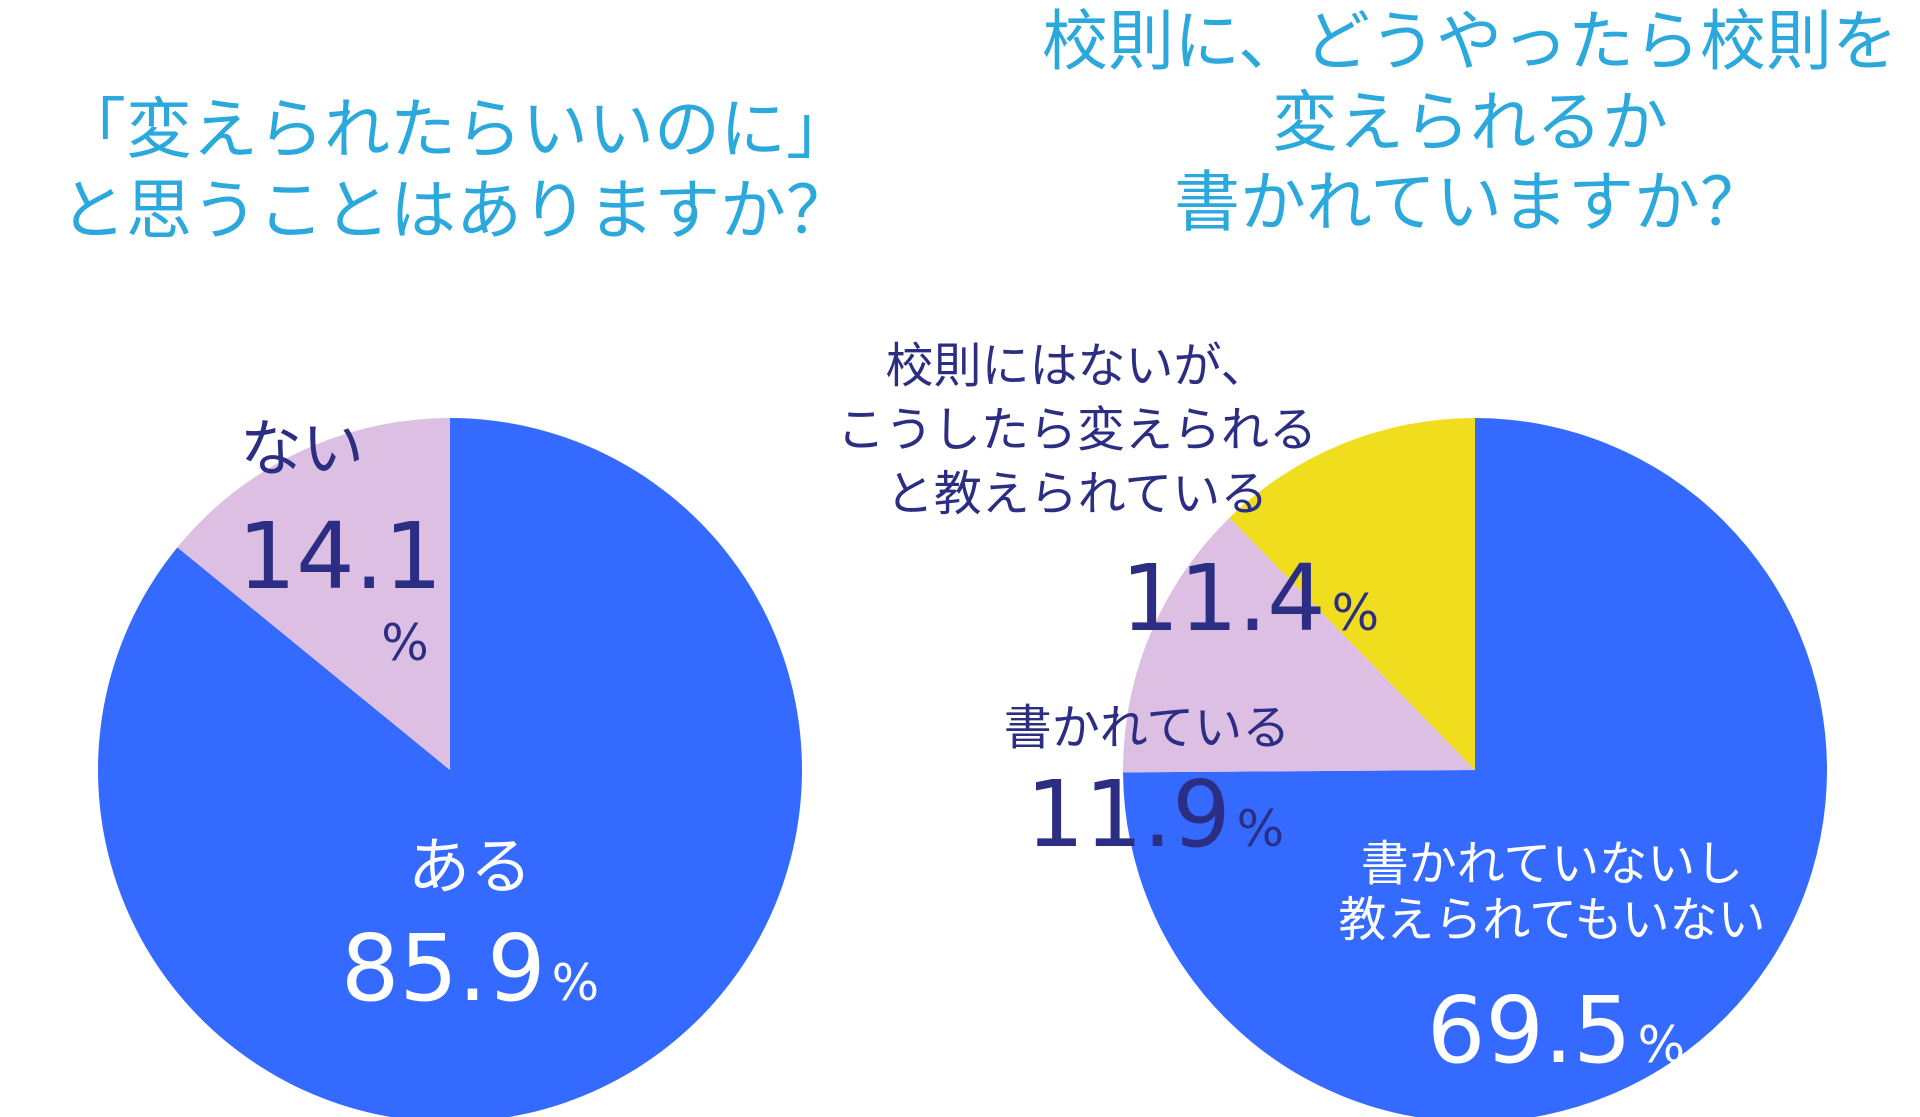 This screenshot has width=1920, height=1117. I want to click on chart-2-title-line-3: 書かれていますか？, so click(1470, 203).